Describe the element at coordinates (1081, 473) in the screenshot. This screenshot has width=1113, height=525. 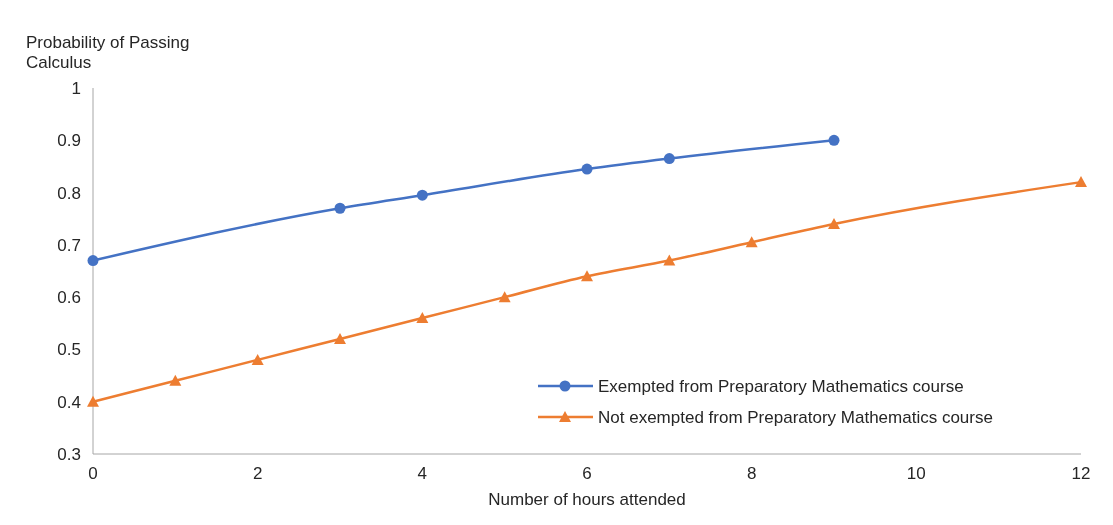
I see `x-tick-label: 12` at that location.